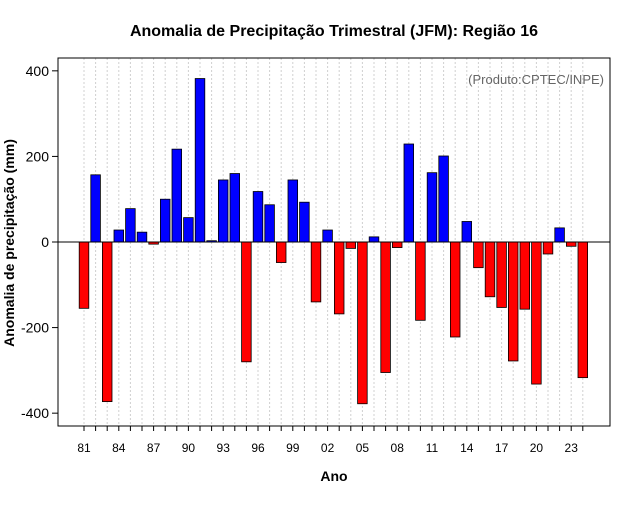 This screenshot has height=505, width=640. What do you see at coordinates (38, 156) in the screenshot?
I see `y-tick-label: 200` at bounding box center [38, 156].